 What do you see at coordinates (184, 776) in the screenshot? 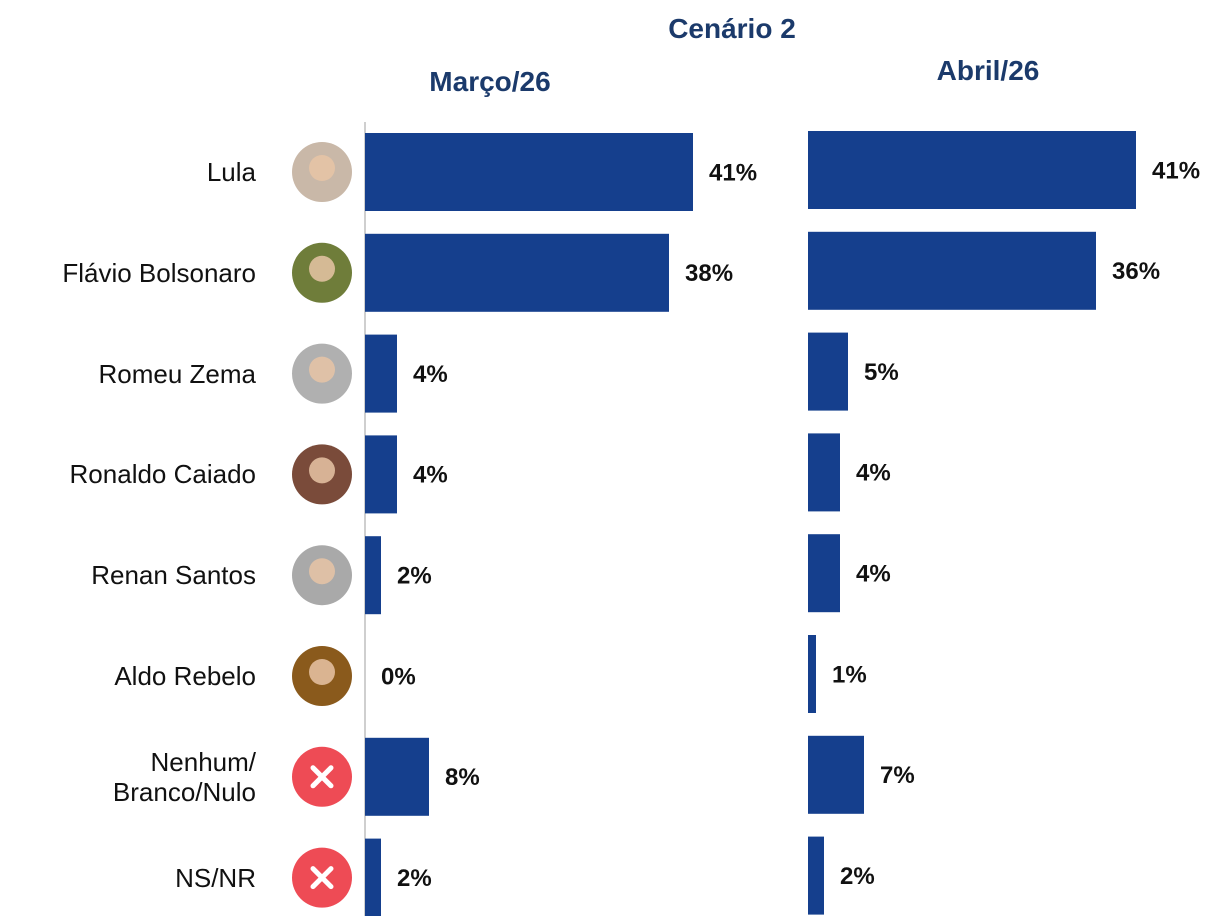
I see `category-label: Nenhum/ Branco/Nulo` at bounding box center [184, 776].